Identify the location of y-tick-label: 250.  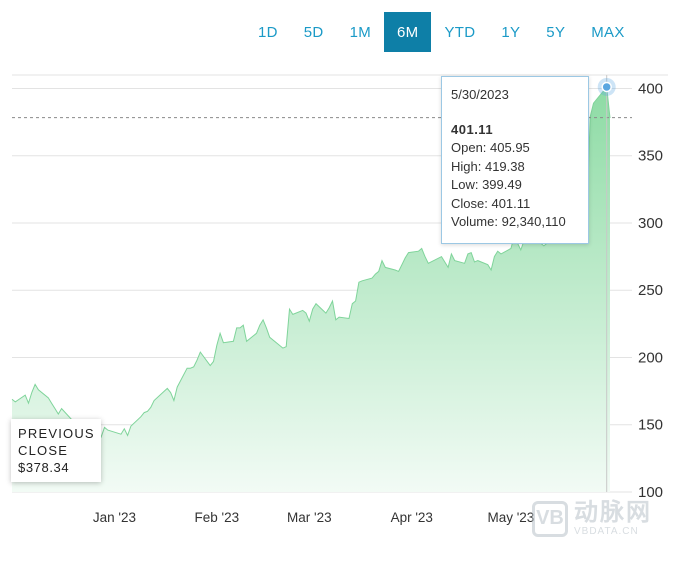
(650, 290).